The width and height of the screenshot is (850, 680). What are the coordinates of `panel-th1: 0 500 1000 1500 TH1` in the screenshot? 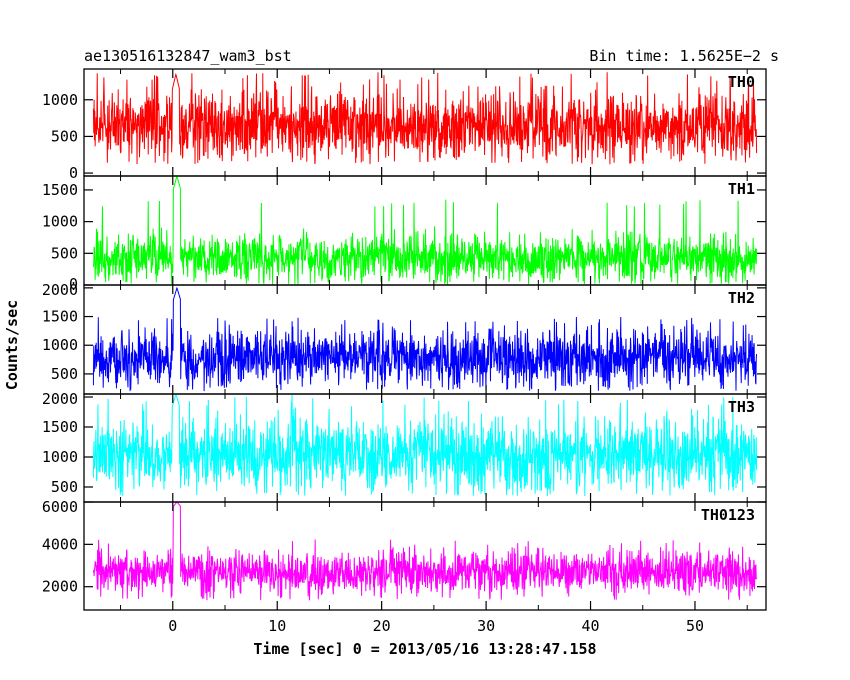 It's located at (404, 234).